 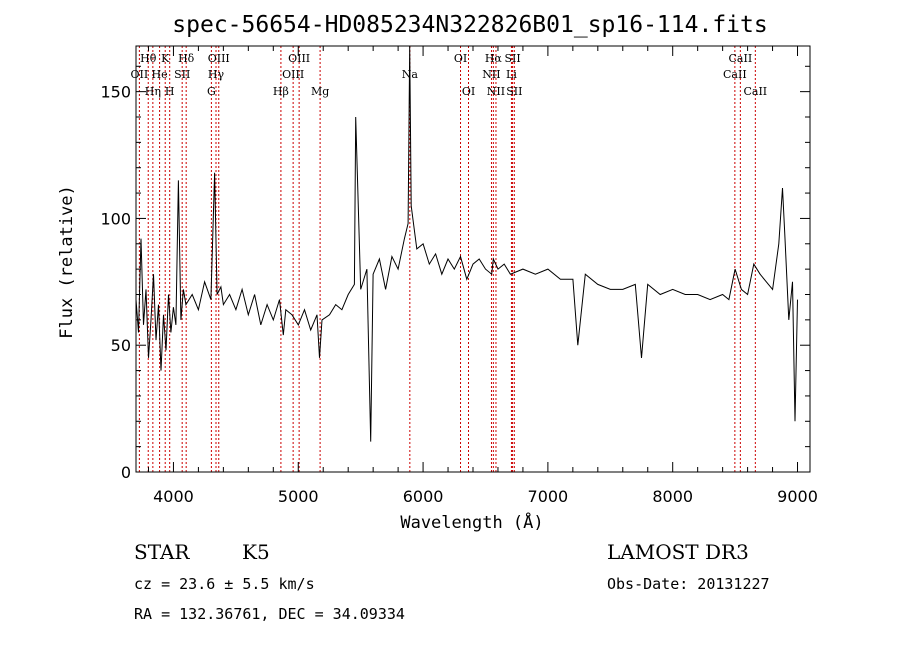 What do you see at coordinates (140, 74) in the screenshot?
I see `spectral-line-label: OII` at bounding box center [140, 74].